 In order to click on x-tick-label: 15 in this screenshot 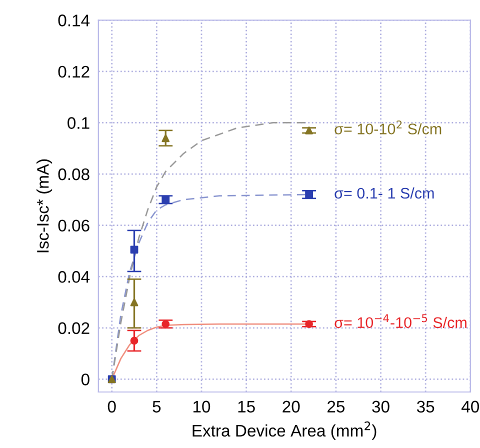, I will do `click(246, 406)`.